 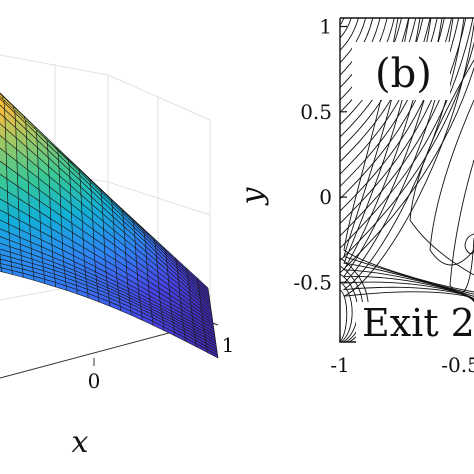 What do you see at coordinates (228, 345) in the screenshot?
I see `x-tick-label-1: 1` at bounding box center [228, 345].